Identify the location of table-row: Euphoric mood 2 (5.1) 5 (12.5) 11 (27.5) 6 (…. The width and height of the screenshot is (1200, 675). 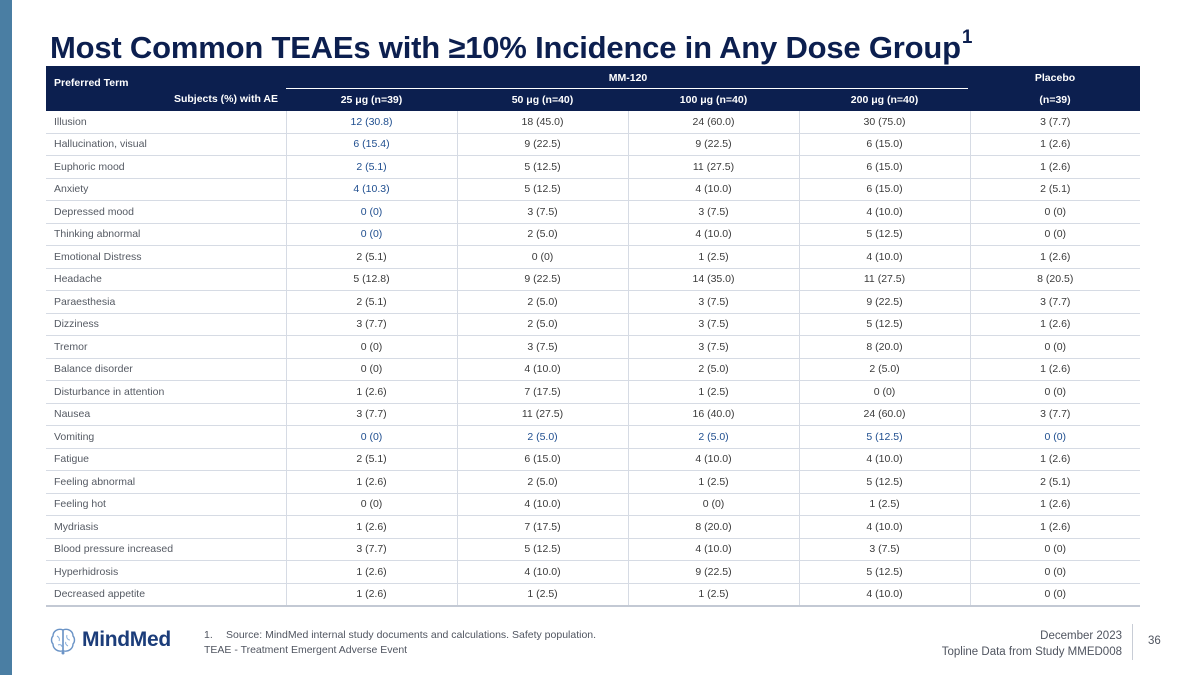
(593, 167).